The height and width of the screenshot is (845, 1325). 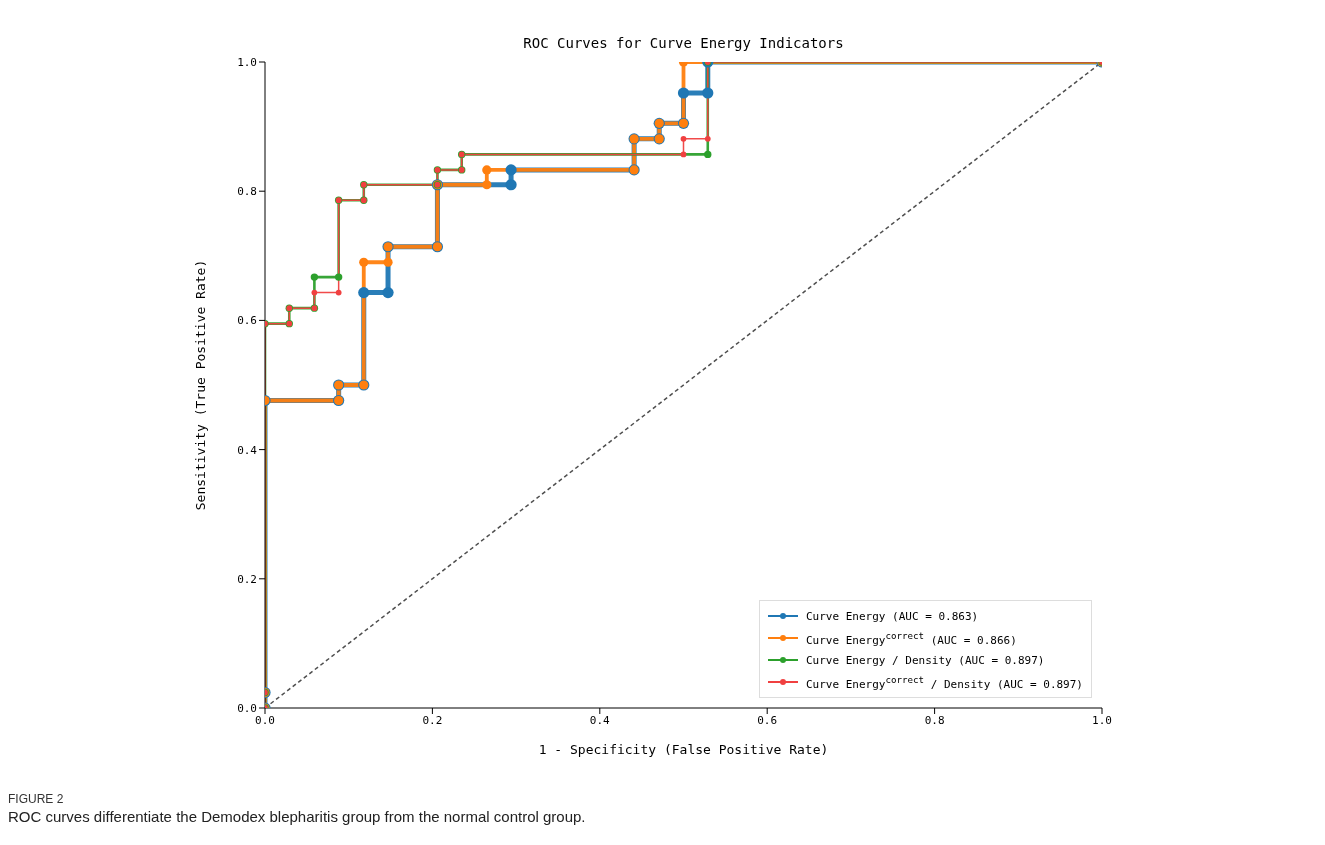 I want to click on y-axis-title: Sensitivity (True Positive Rate), so click(x=200, y=385).